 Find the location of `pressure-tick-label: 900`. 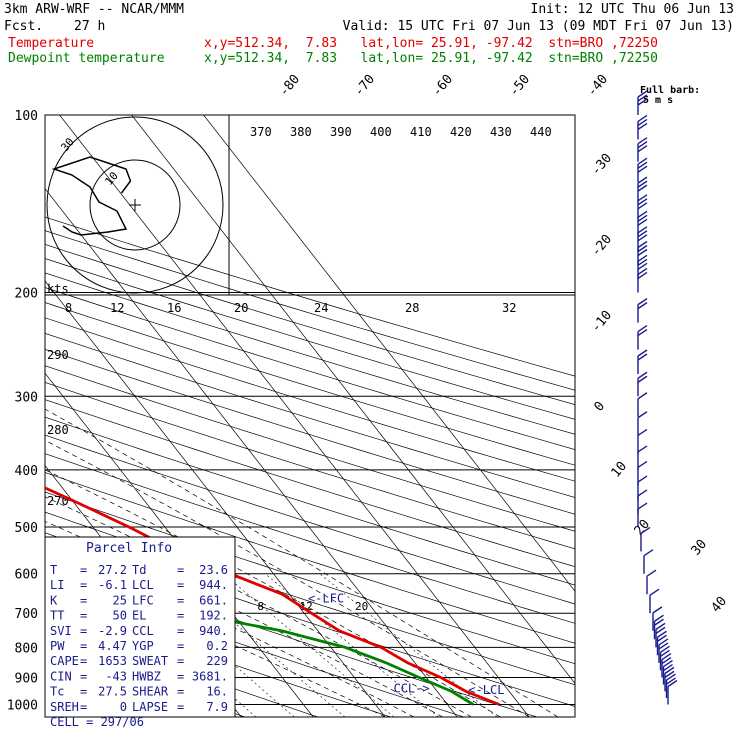

pressure-tick-label: 900 is located at coordinates (26, 679).